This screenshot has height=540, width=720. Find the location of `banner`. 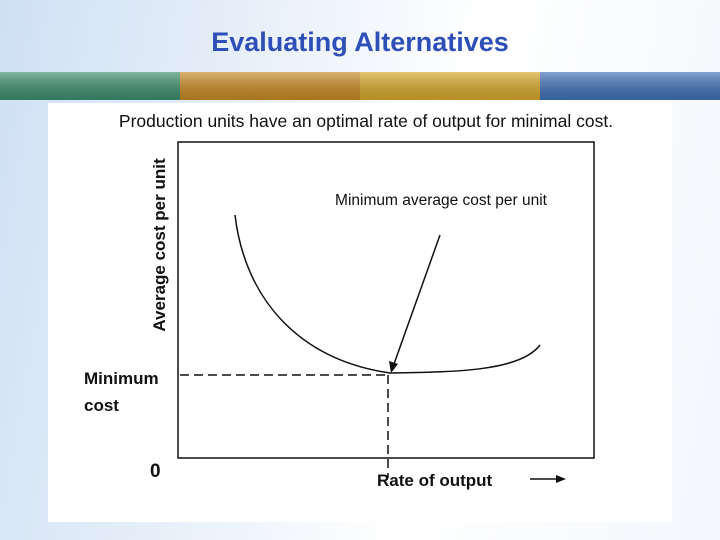

banner is located at coordinates (360, 86).